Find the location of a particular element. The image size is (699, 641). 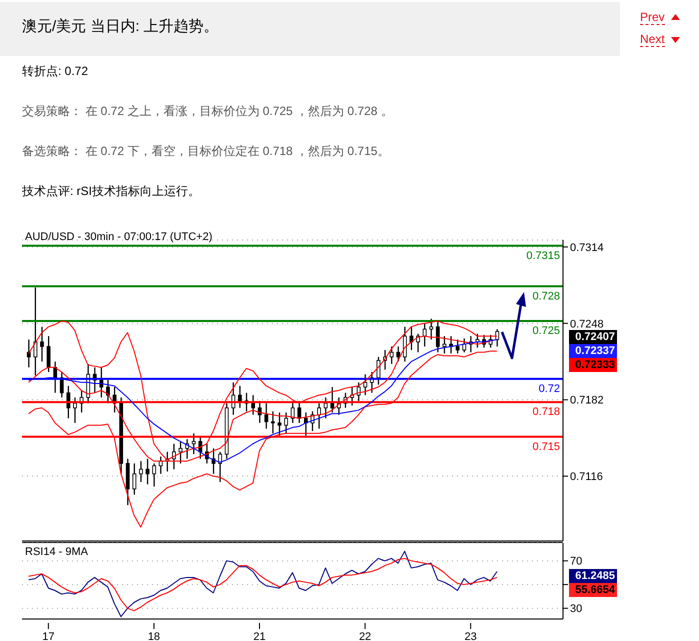

ref-line-label: 0.72 is located at coordinates (549, 388).